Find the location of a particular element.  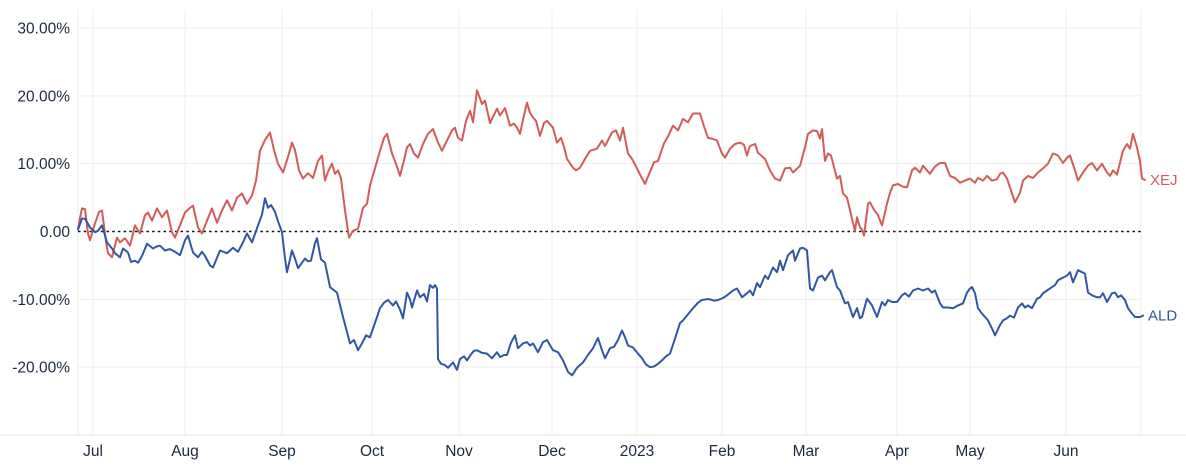

x-axis-tick-label: Jul is located at coordinates (93, 451).